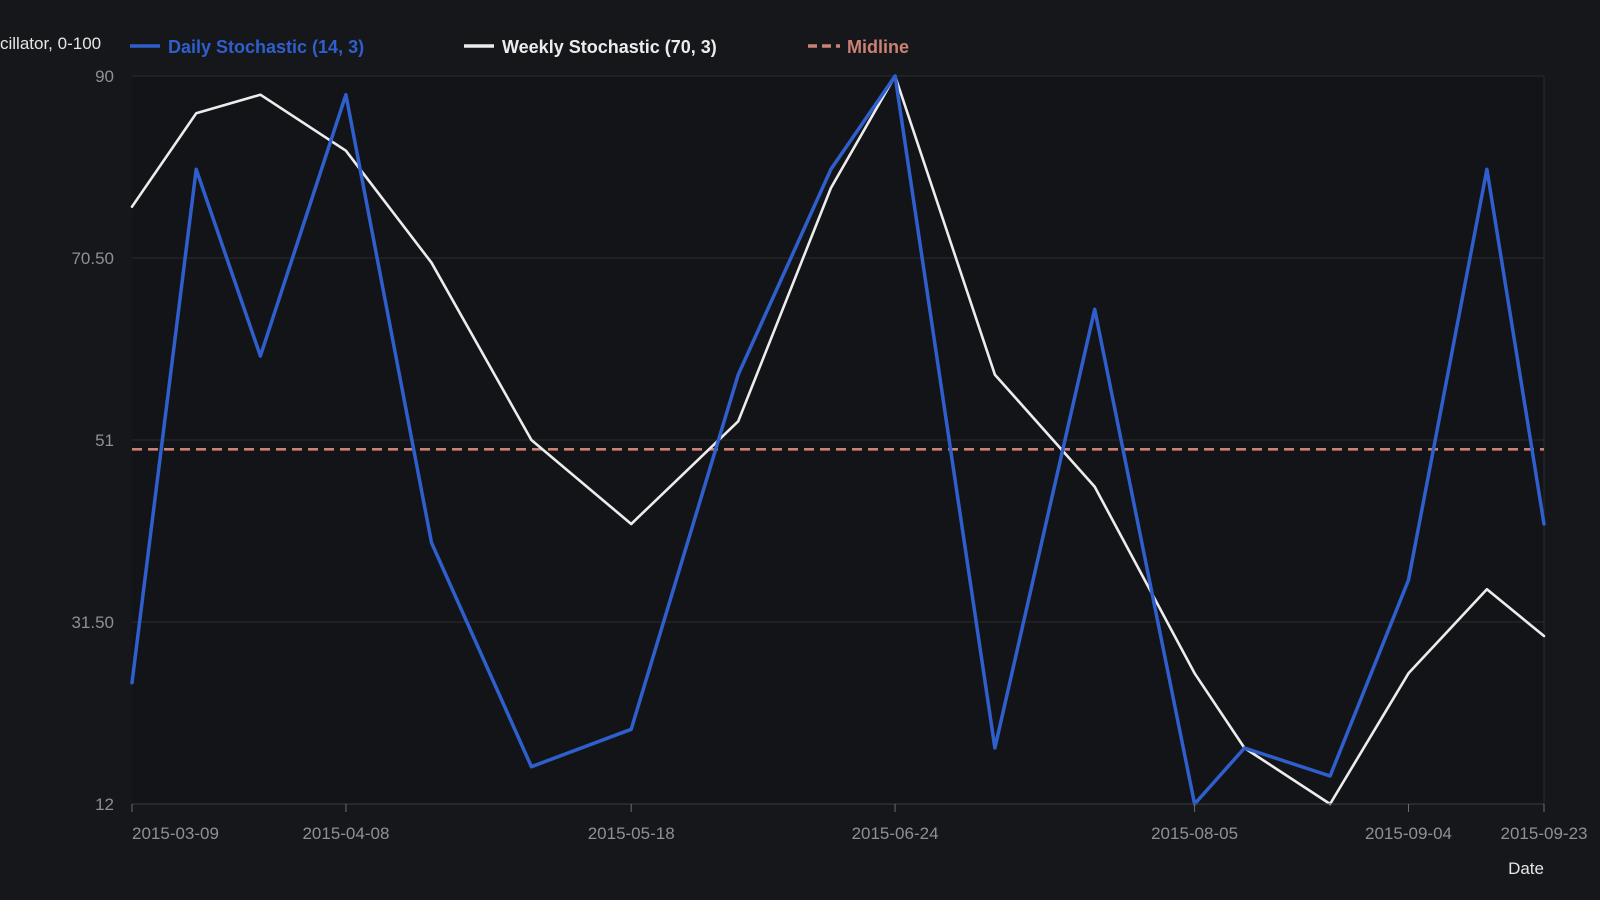  I want to click on x-axis-title: Date, so click(1526, 868).